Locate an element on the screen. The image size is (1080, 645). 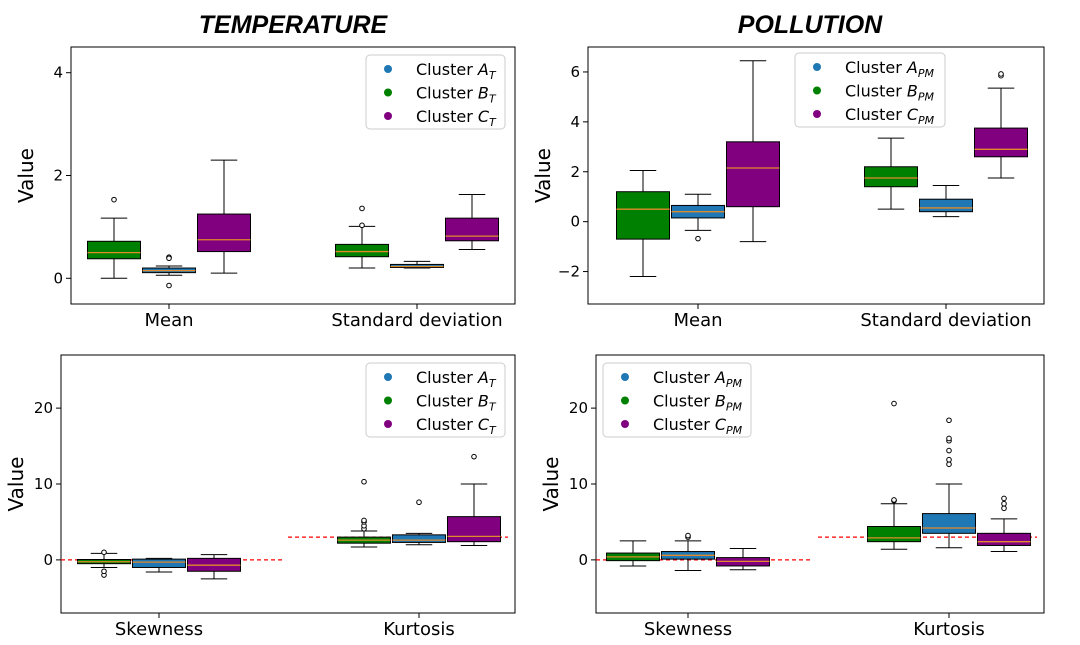
legend-label-a: Cluster AT is located at coordinates (456, 379).